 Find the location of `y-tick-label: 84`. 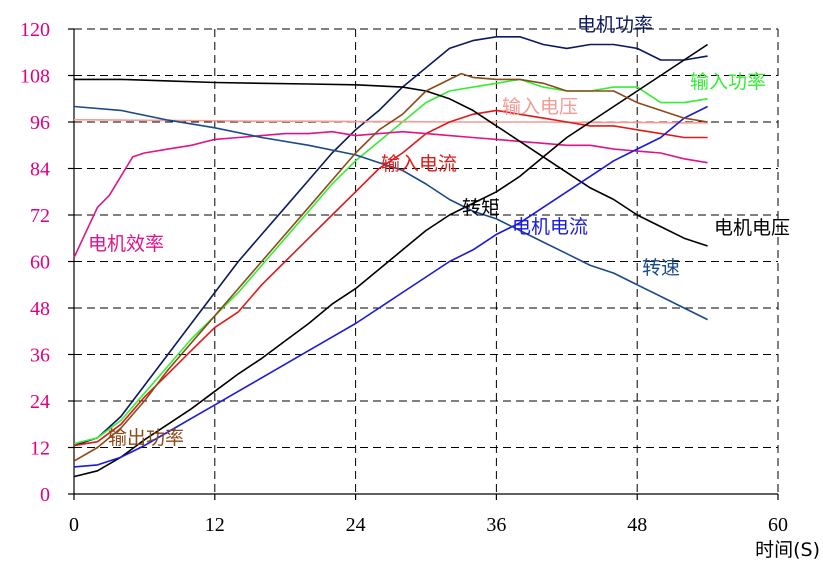

y-tick-label: 84 is located at coordinates (40, 170).